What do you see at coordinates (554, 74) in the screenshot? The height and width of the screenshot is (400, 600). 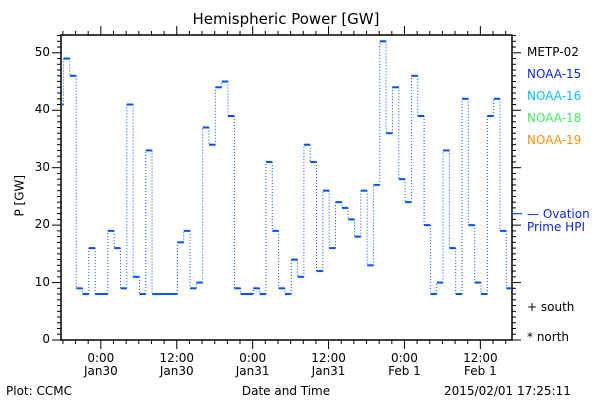 I see `legend-noaa-15: NOAA-15` at bounding box center [554, 74].